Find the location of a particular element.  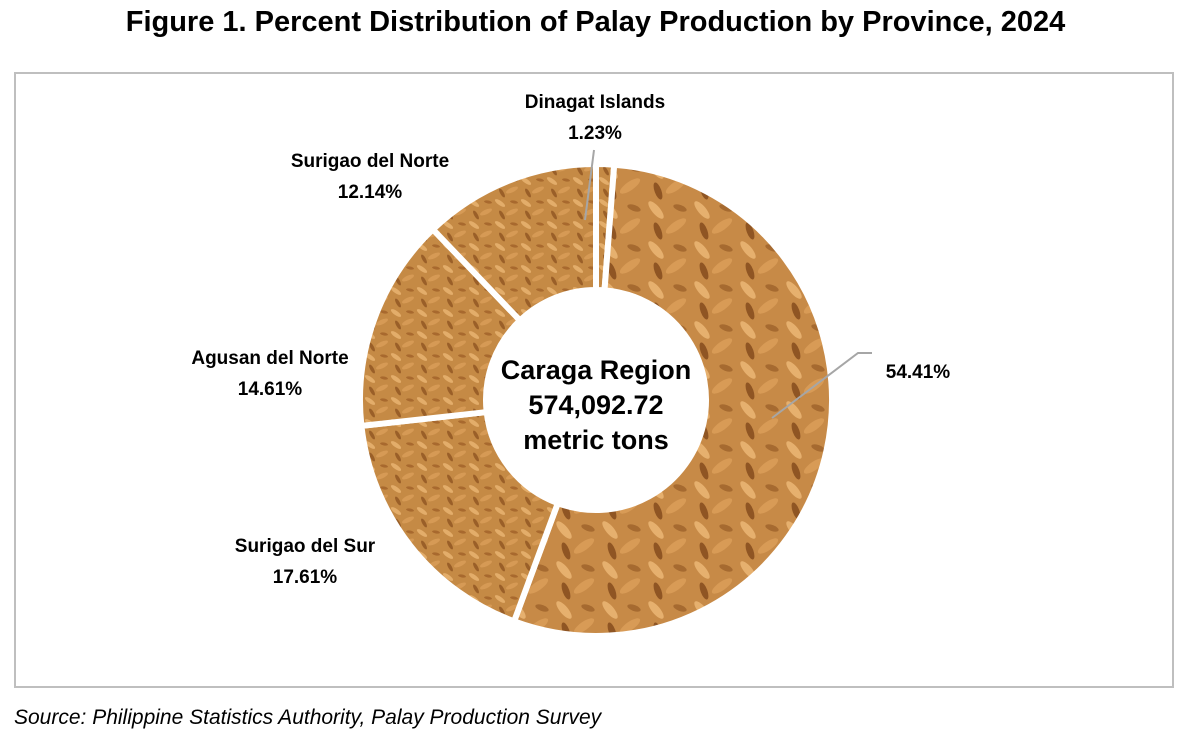

slice-value-label: 12.14% is located at coordinates (370, 192).